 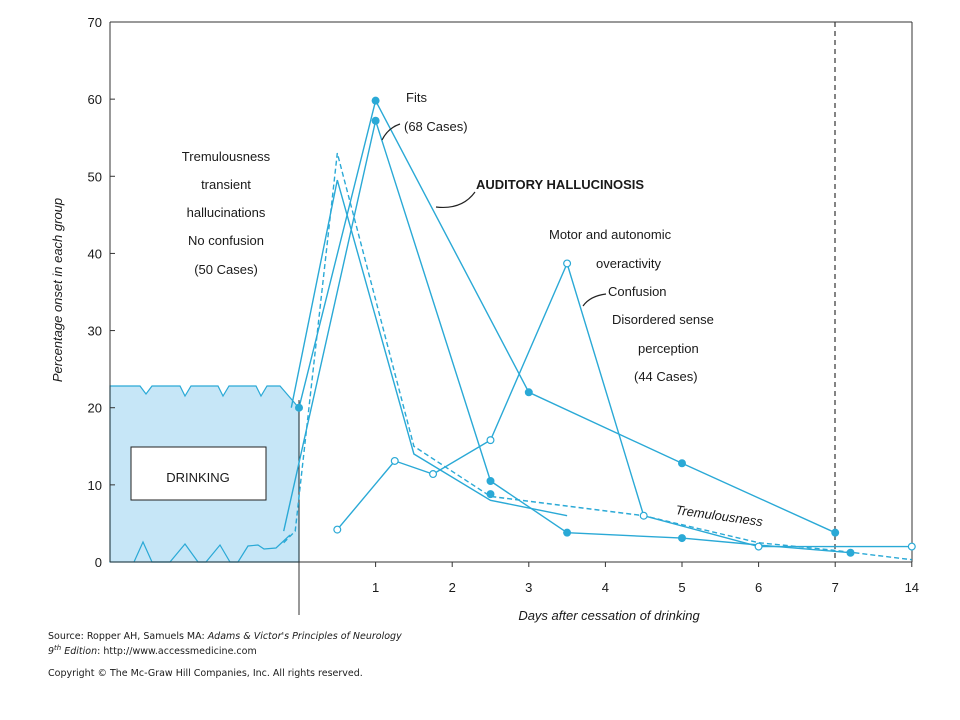 What do you see at coordinates (609, 615) in the screenshot?
I see `x-axis-title: Days after cessation of drinking` at bounding box center [609, 615].